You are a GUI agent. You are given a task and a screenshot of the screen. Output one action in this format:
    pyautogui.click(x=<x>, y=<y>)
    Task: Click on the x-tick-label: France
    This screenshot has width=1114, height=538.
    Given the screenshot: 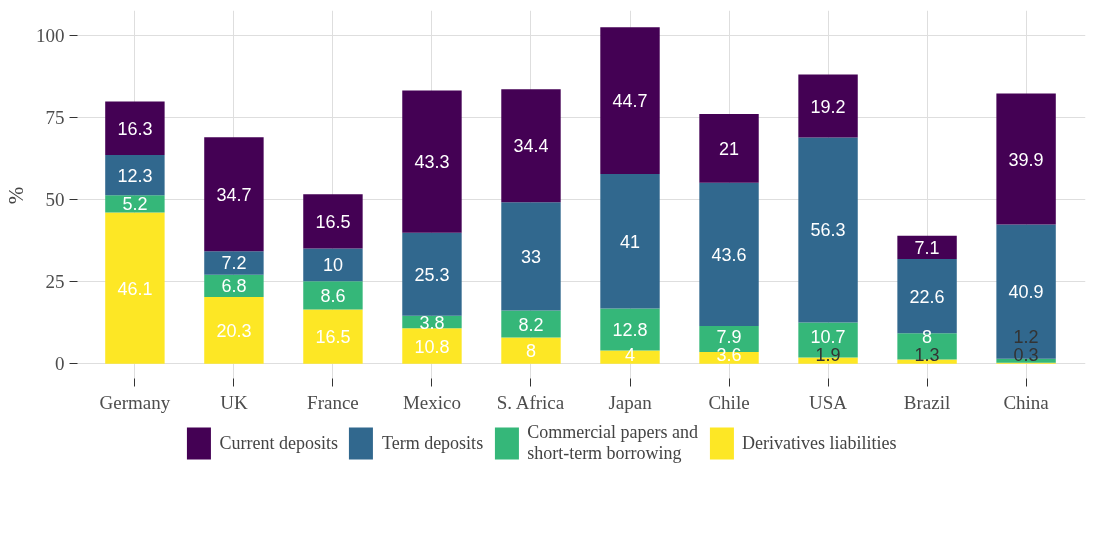 What is the action you would take?
    pyautogui.click(x=333, y=402)
    